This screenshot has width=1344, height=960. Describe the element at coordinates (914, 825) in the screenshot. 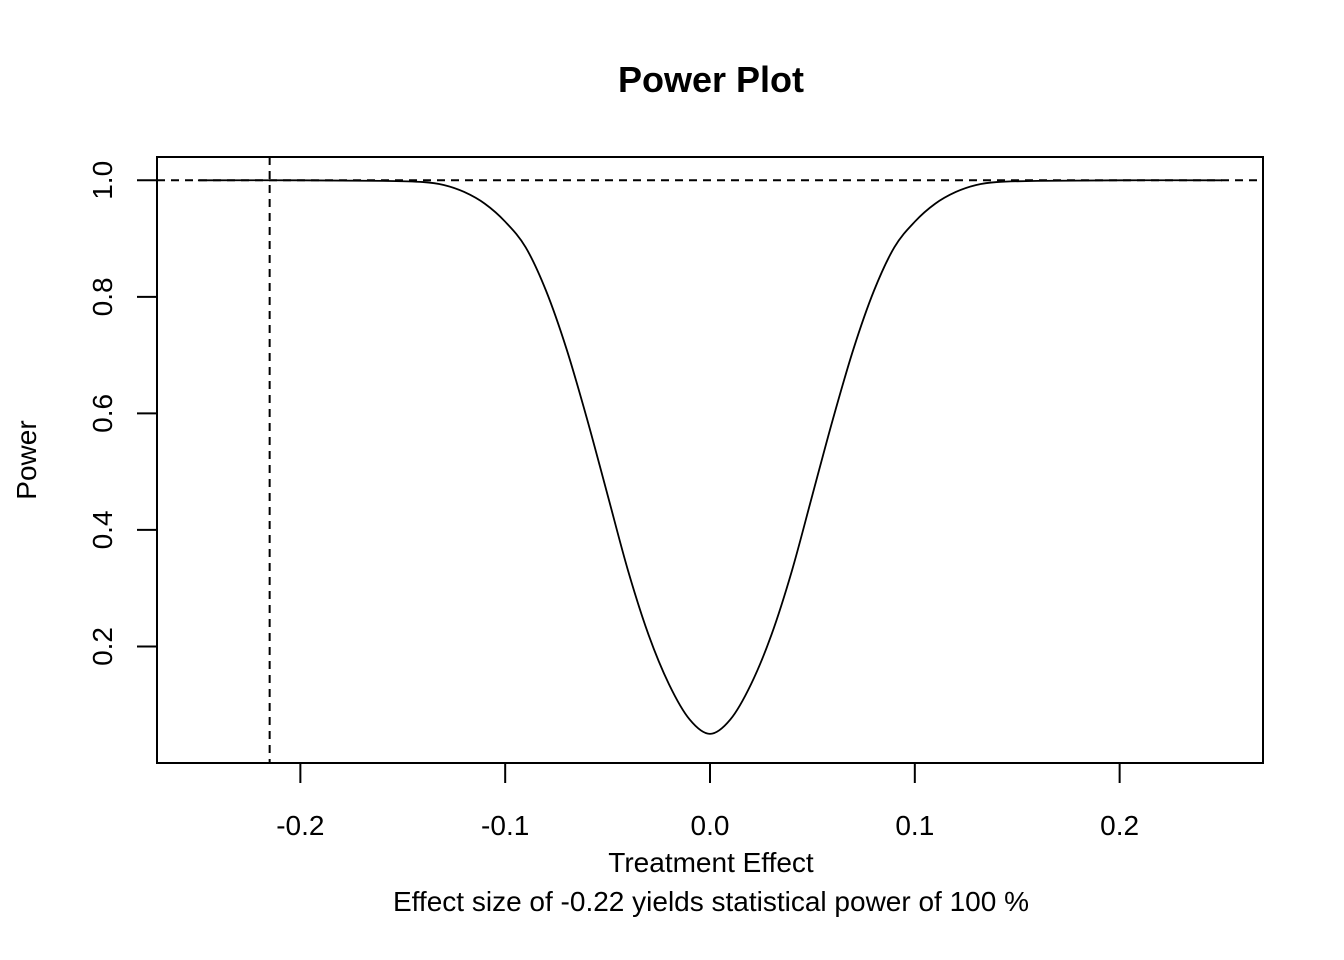

I see `x-tick-label: 0.1` at that location.